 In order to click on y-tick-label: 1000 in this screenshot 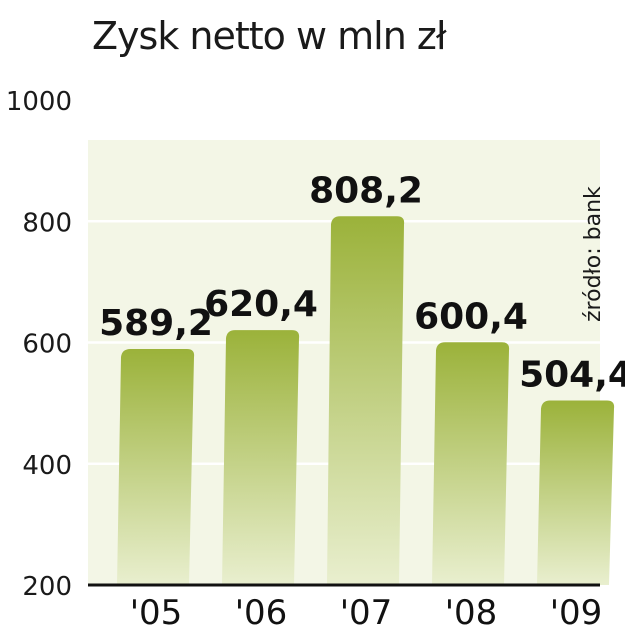, I will do `click(39, 102)`.